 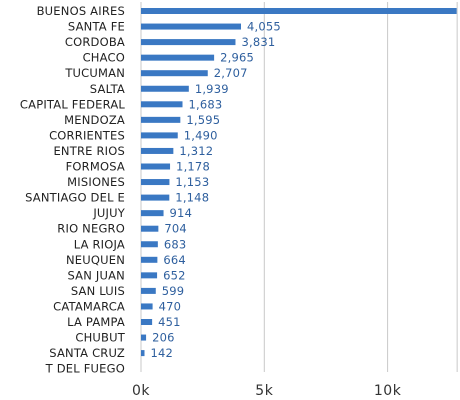 I want to click on data-label: 4,055, so click(x=264, y=27).